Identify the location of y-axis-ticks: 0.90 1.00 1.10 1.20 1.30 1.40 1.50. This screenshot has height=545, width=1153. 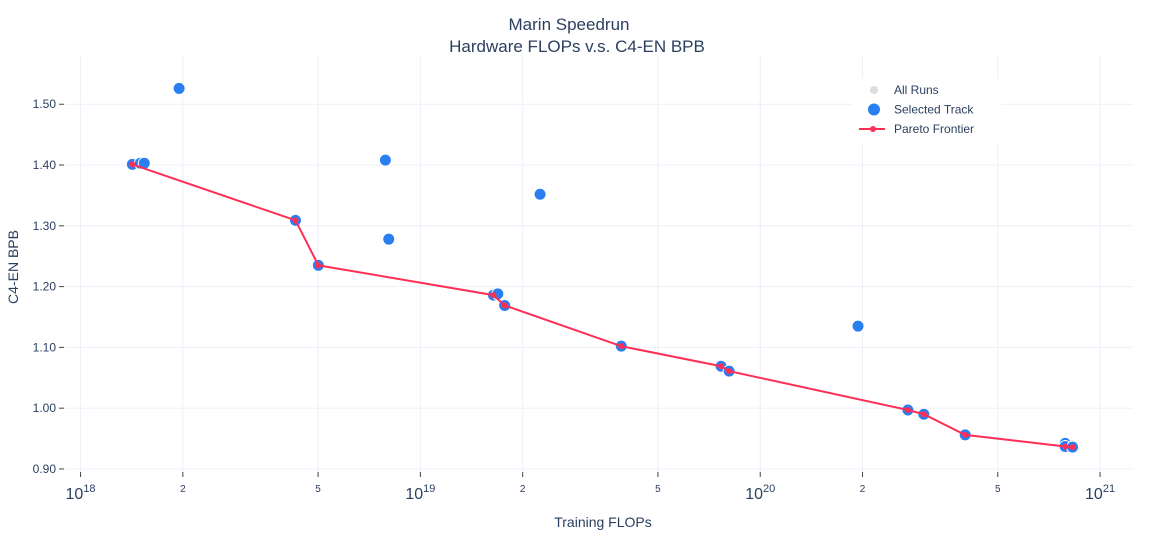
(48, 286).